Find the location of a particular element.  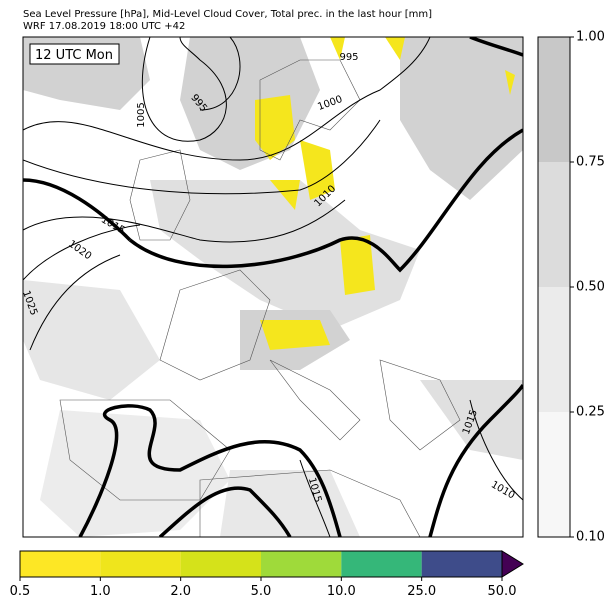

cloud-colorbar-tick-label: 0.75 is located at coordinates (590, 162).